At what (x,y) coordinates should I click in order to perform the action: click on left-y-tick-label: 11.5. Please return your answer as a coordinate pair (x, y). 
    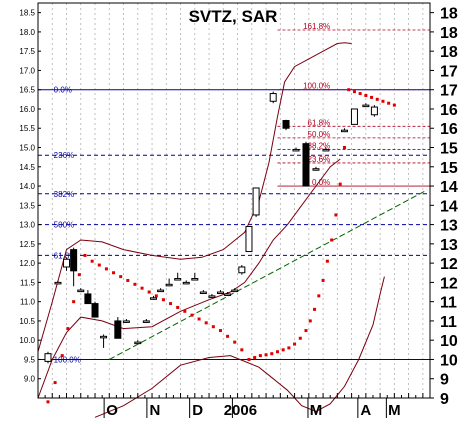
    Looking at the image, I should click on (28, 282).